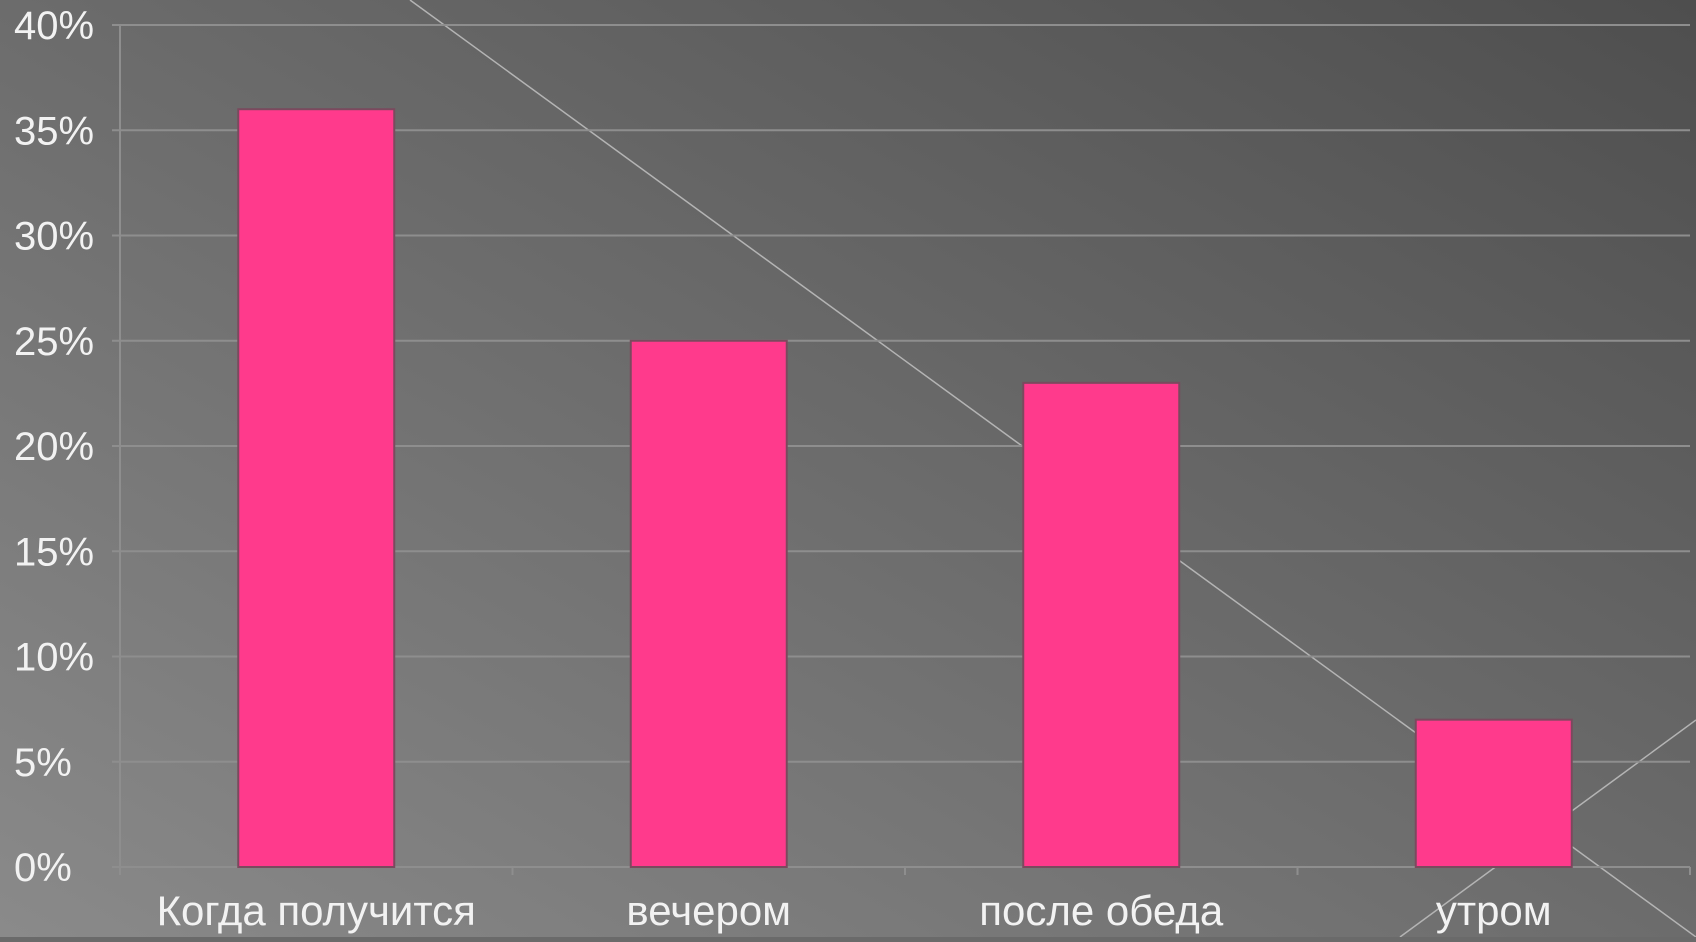 Image resolution: width=1696 pixels, height=942 pixels. I want to click on y-tick-label: 35%, so click(54, 131).